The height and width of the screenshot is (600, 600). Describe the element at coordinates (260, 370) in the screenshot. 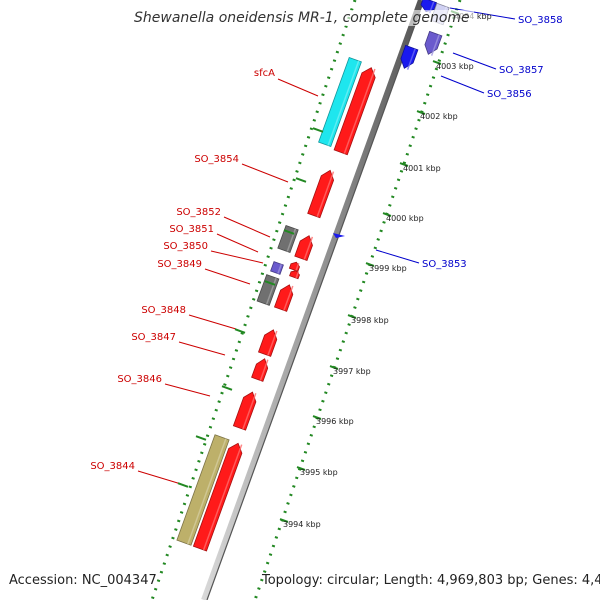

I see `gene-SO_3846-a` at that location.